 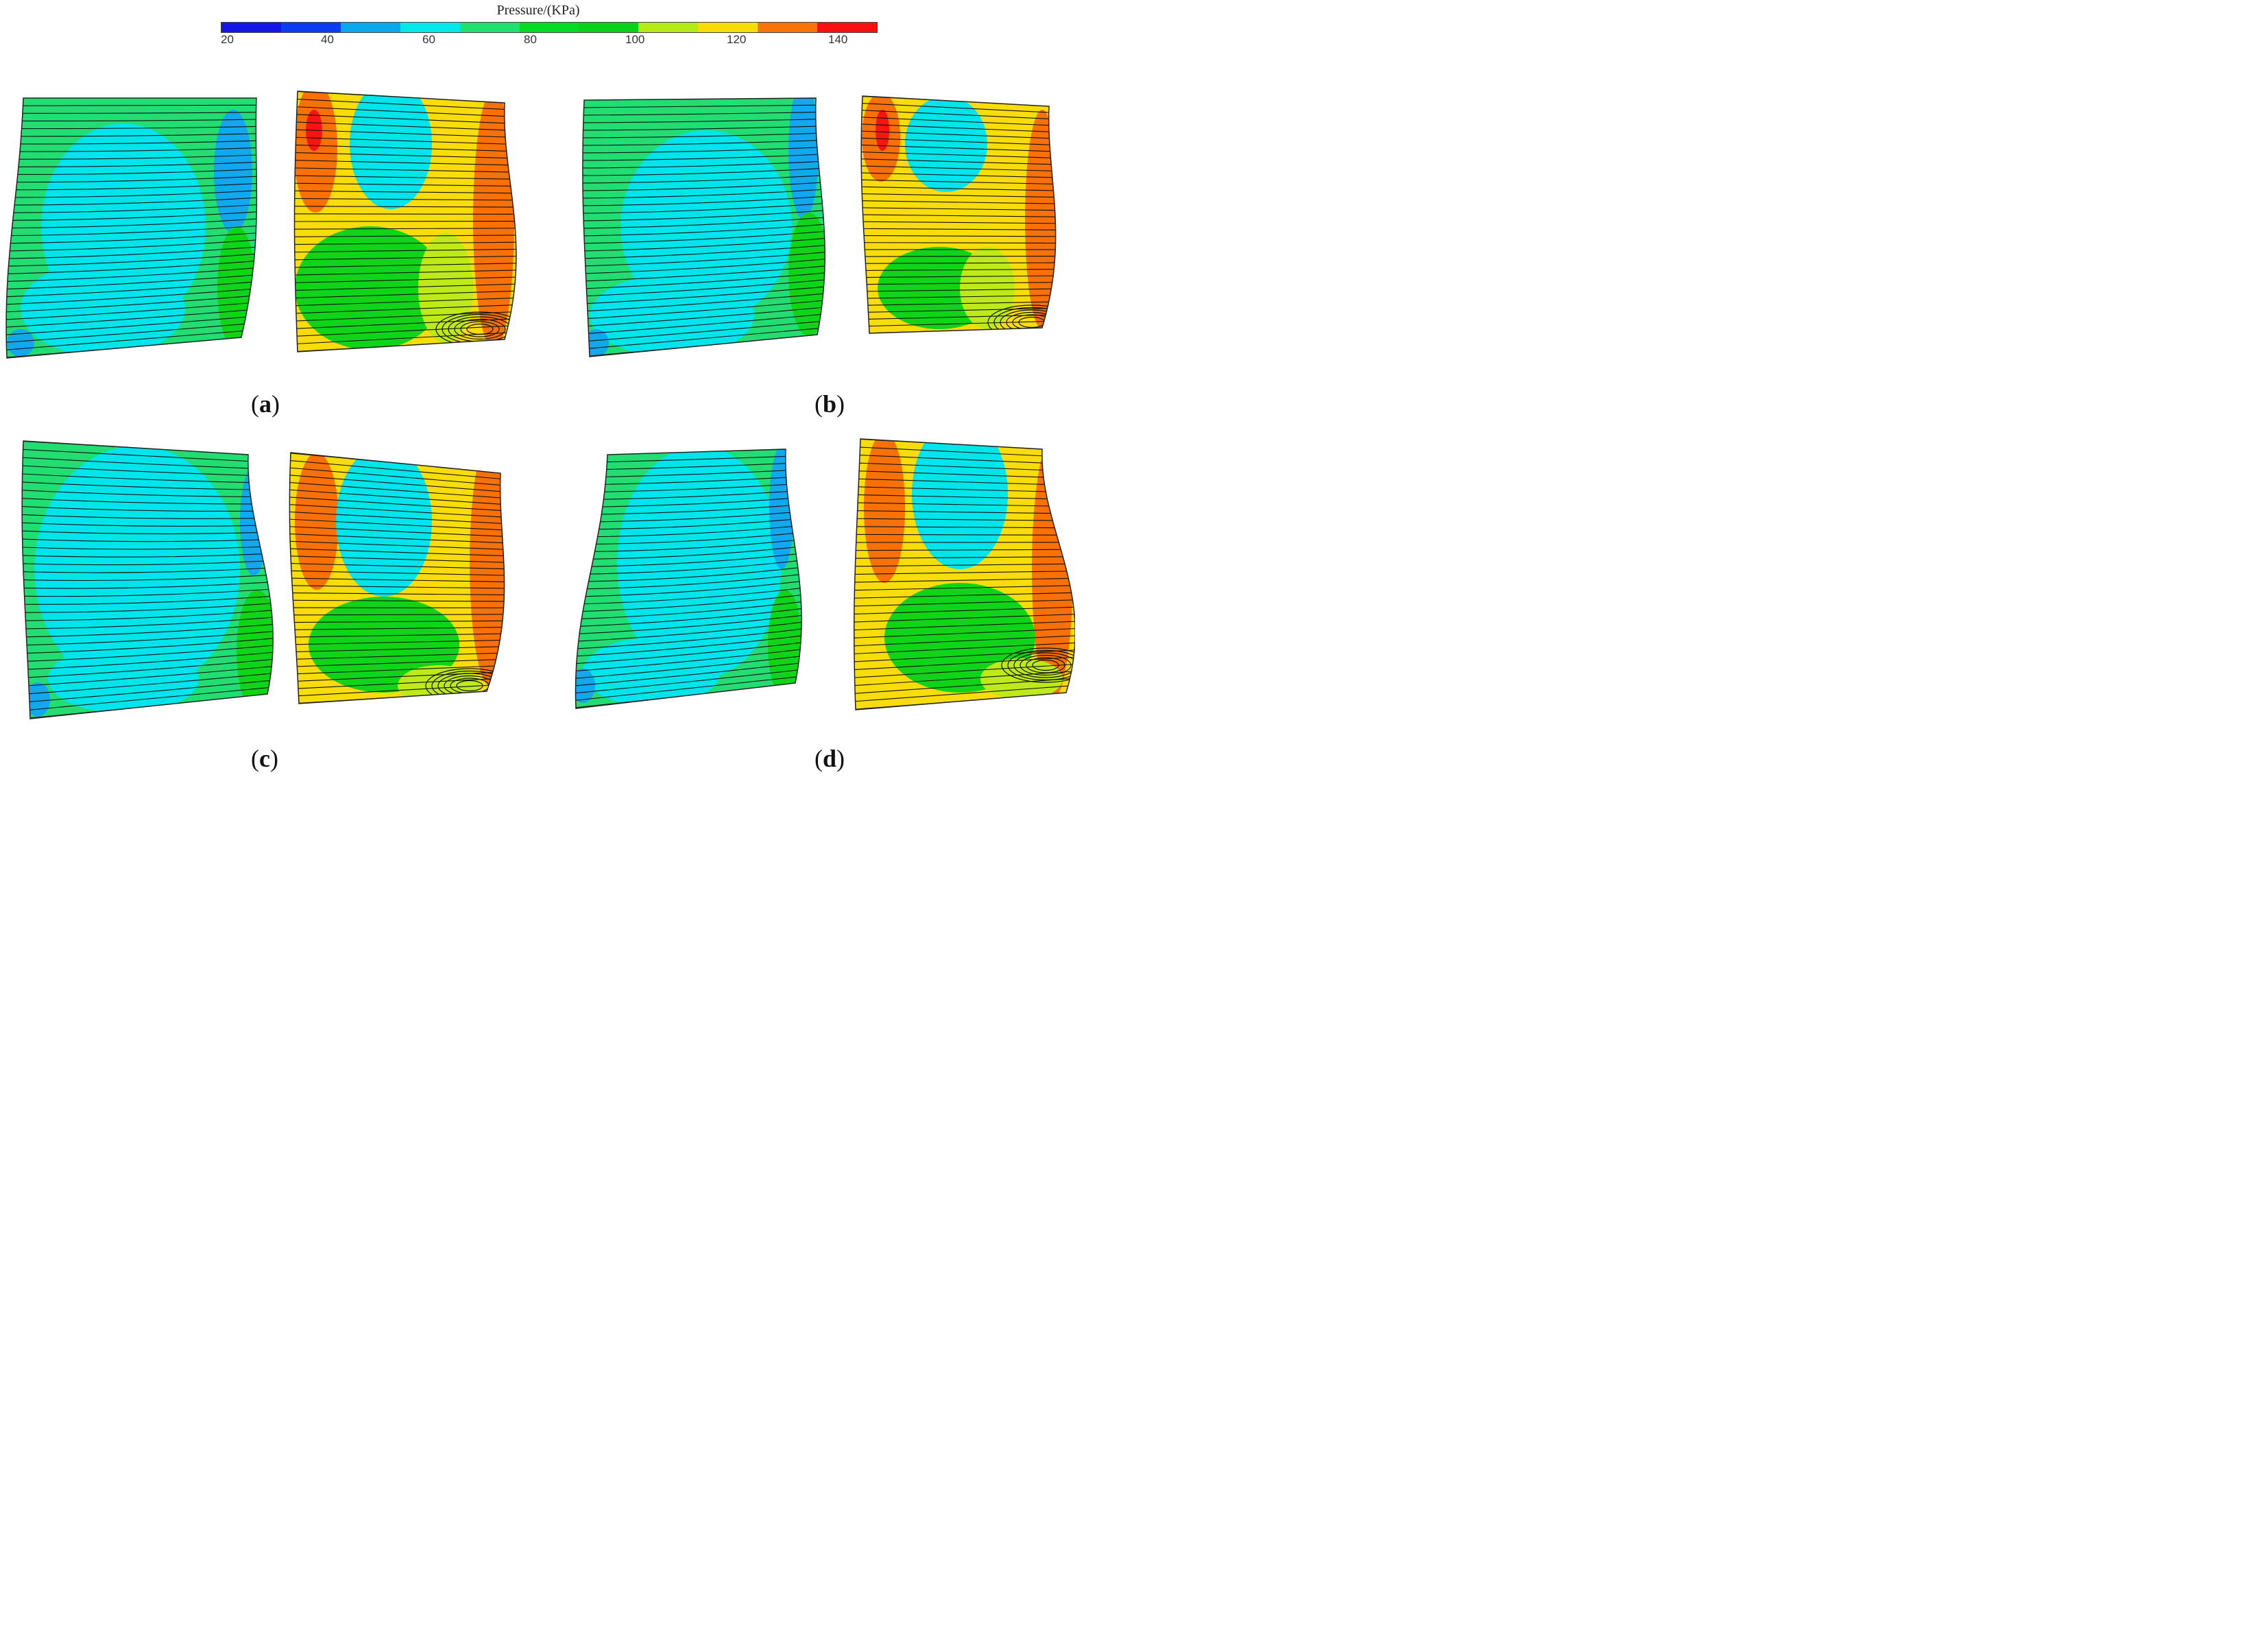 What do you see at coordinates (838, 39) in the screenshot?
I see `colorbar-tick-label: 140` at bounding box center [838, 39].